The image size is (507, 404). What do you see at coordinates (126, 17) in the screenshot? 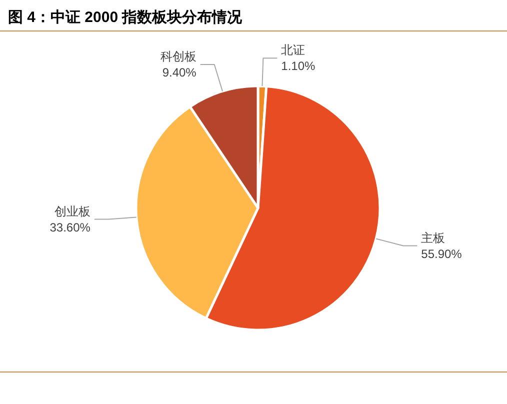
I see `chart-title: 图 4：中证 2000 指数板块分布情况` at bounding box center [126, 17].